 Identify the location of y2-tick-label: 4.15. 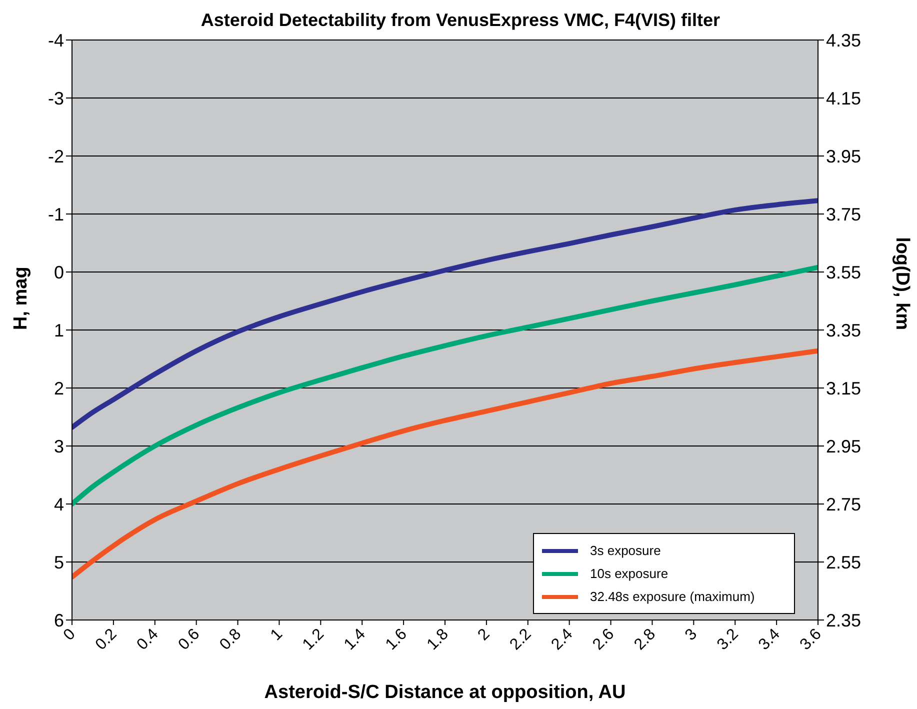
(844, 98).